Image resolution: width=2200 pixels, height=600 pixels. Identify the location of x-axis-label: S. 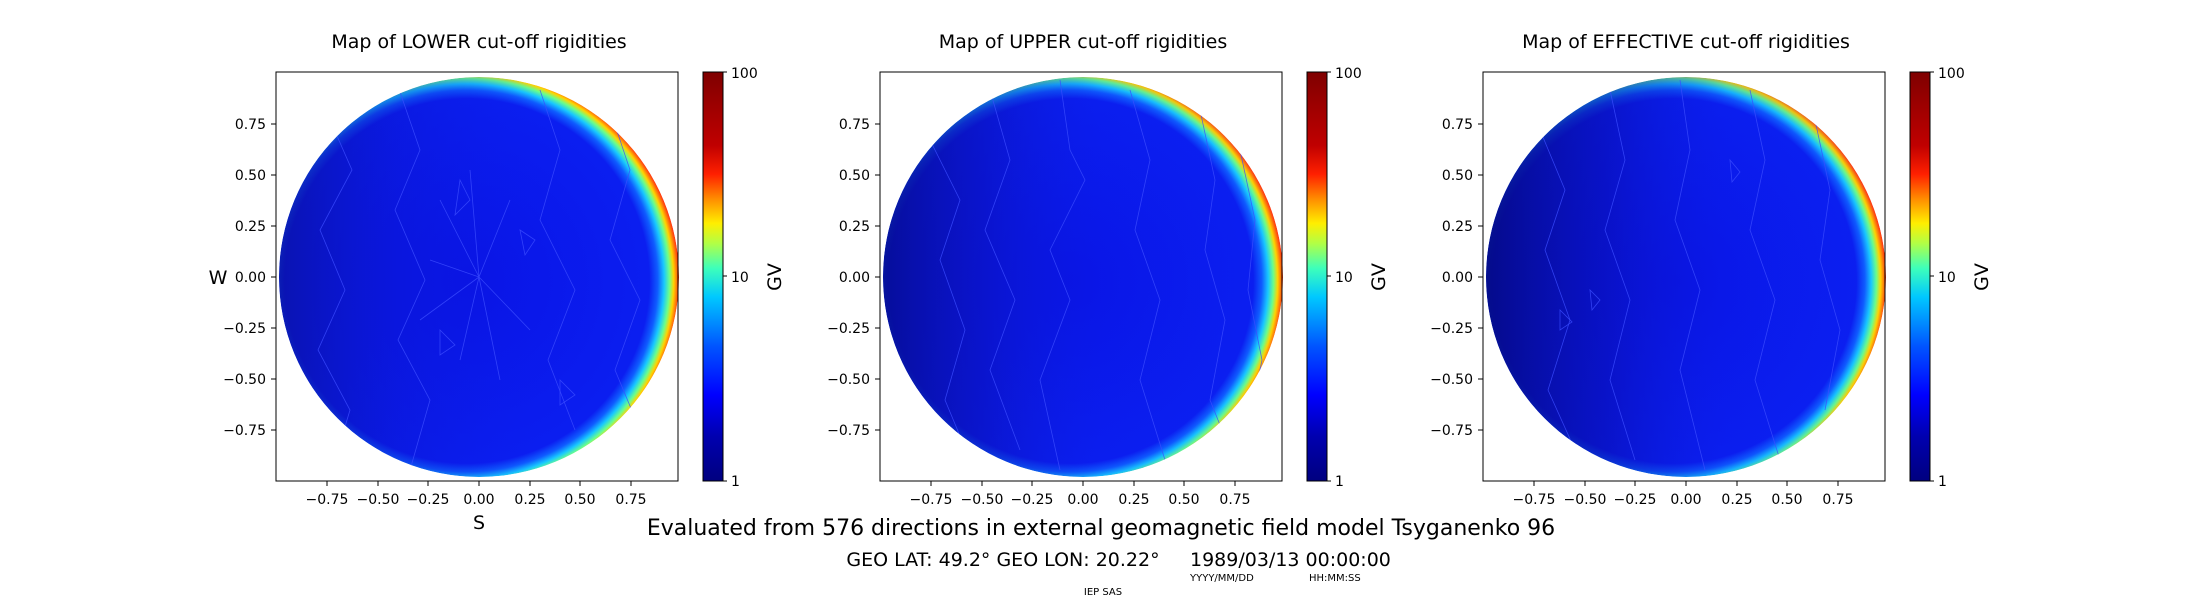
(479, 523).